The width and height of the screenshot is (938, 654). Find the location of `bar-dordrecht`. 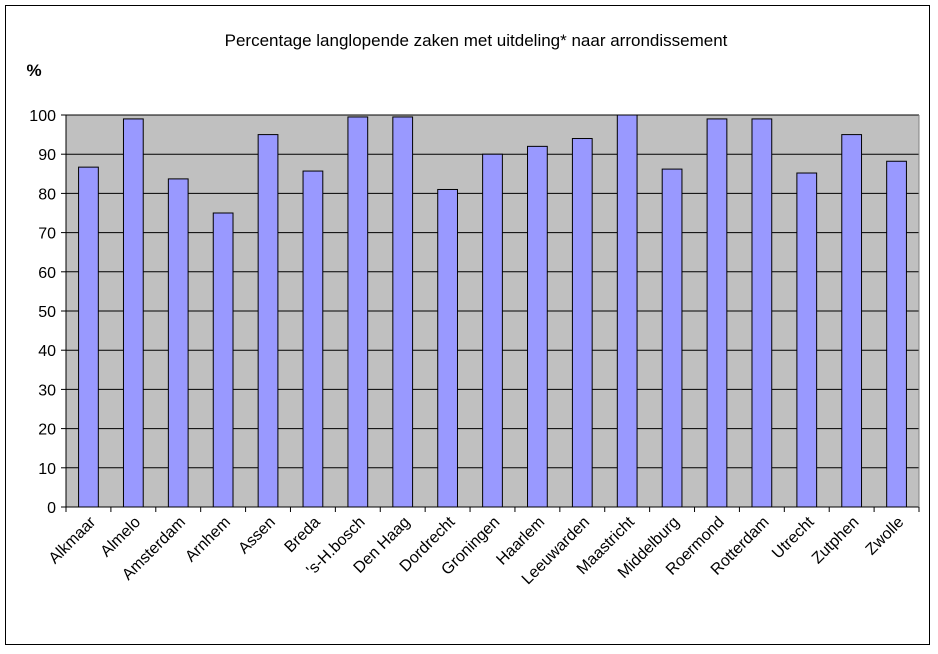

bar-dordrecht is located at coordinates (447, 348).